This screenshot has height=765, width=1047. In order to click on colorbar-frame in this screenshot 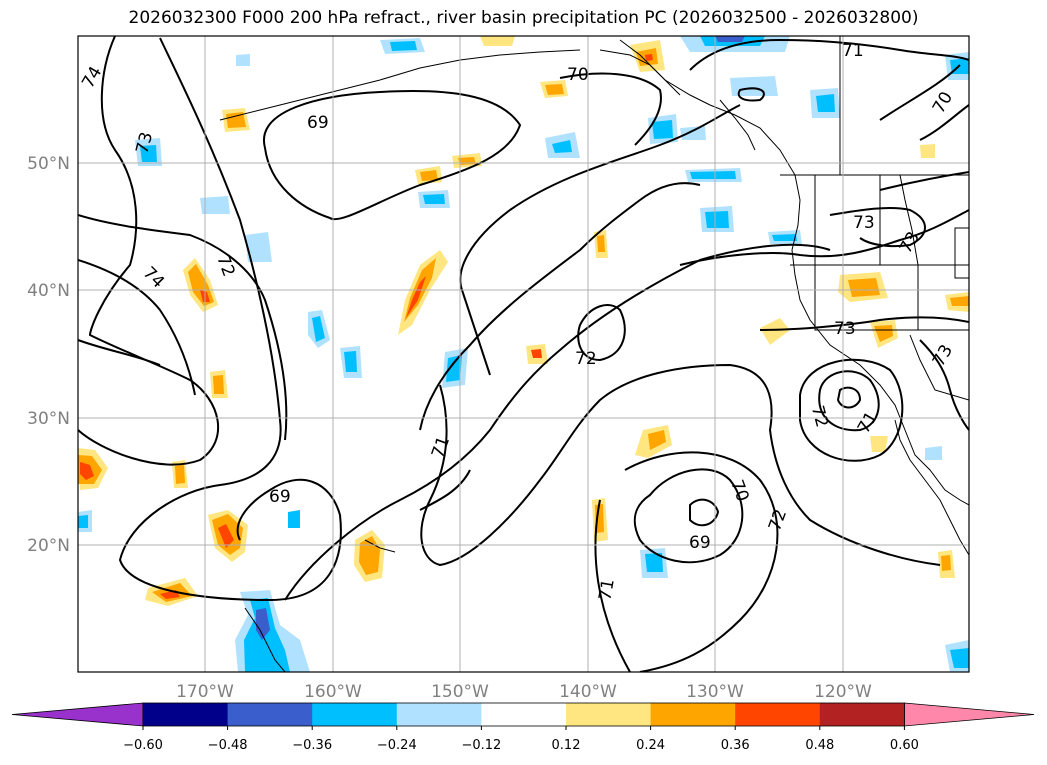, I will do `click(523, 714)`.